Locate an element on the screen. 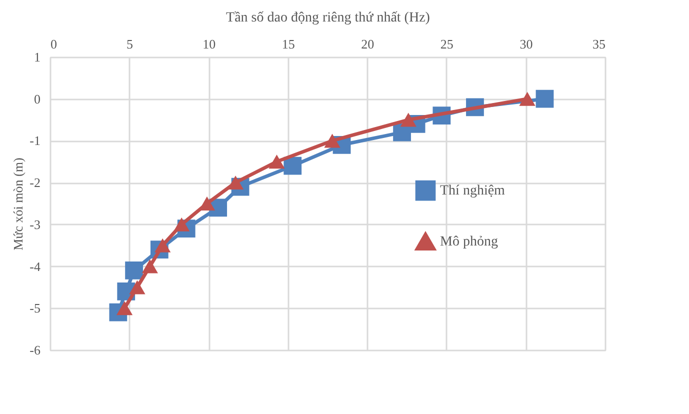 This screenshot has width=689, height=414. x-tick-label: 5 is located at coordinates (130, 44).